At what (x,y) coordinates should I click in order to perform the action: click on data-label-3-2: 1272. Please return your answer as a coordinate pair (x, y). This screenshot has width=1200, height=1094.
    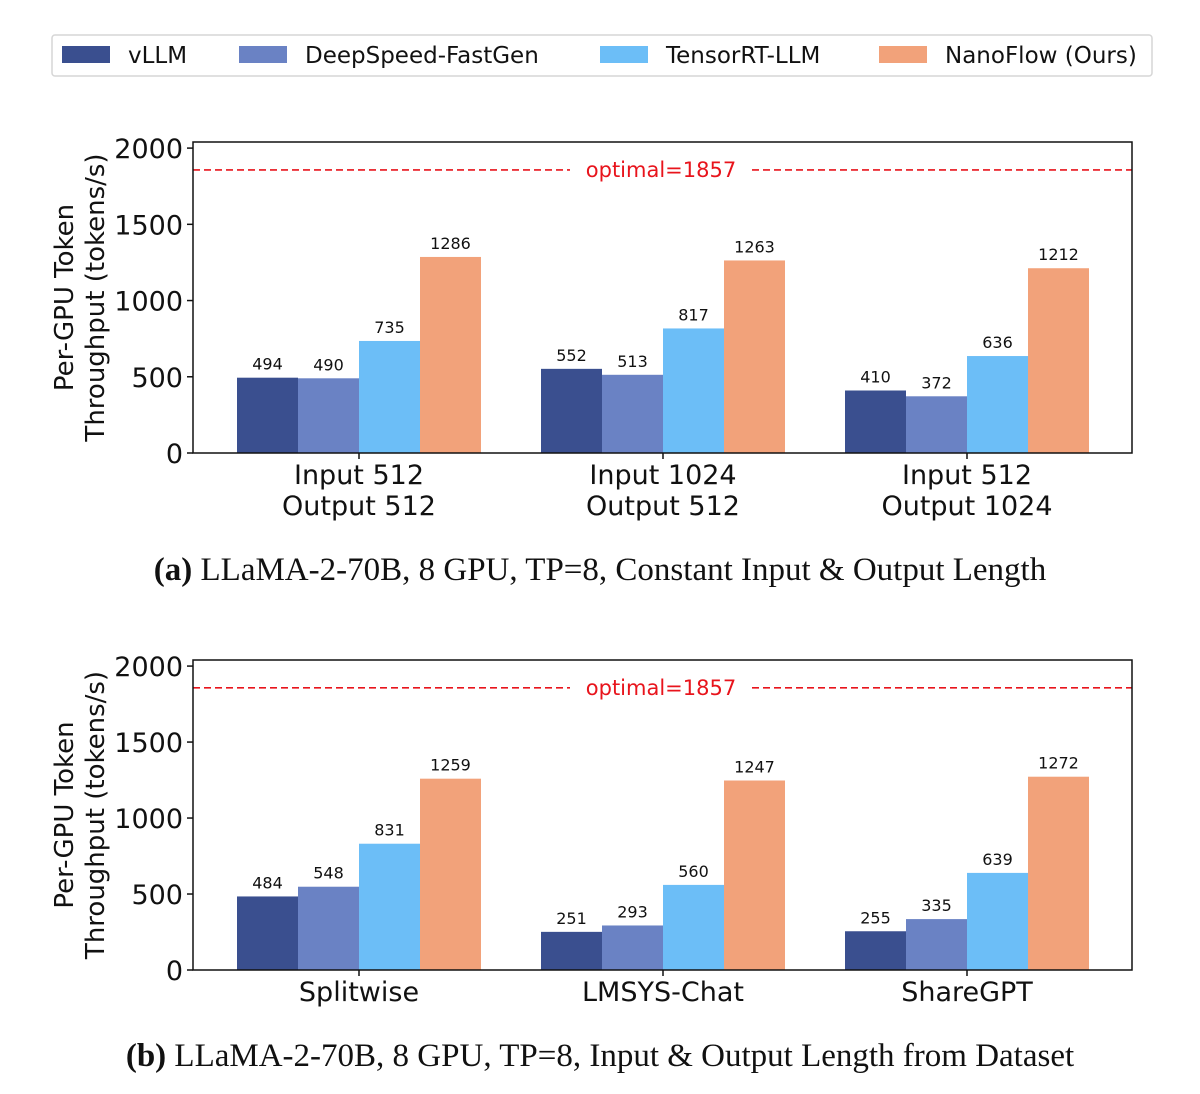
    Looking at the image, I should click on (1058, 763).